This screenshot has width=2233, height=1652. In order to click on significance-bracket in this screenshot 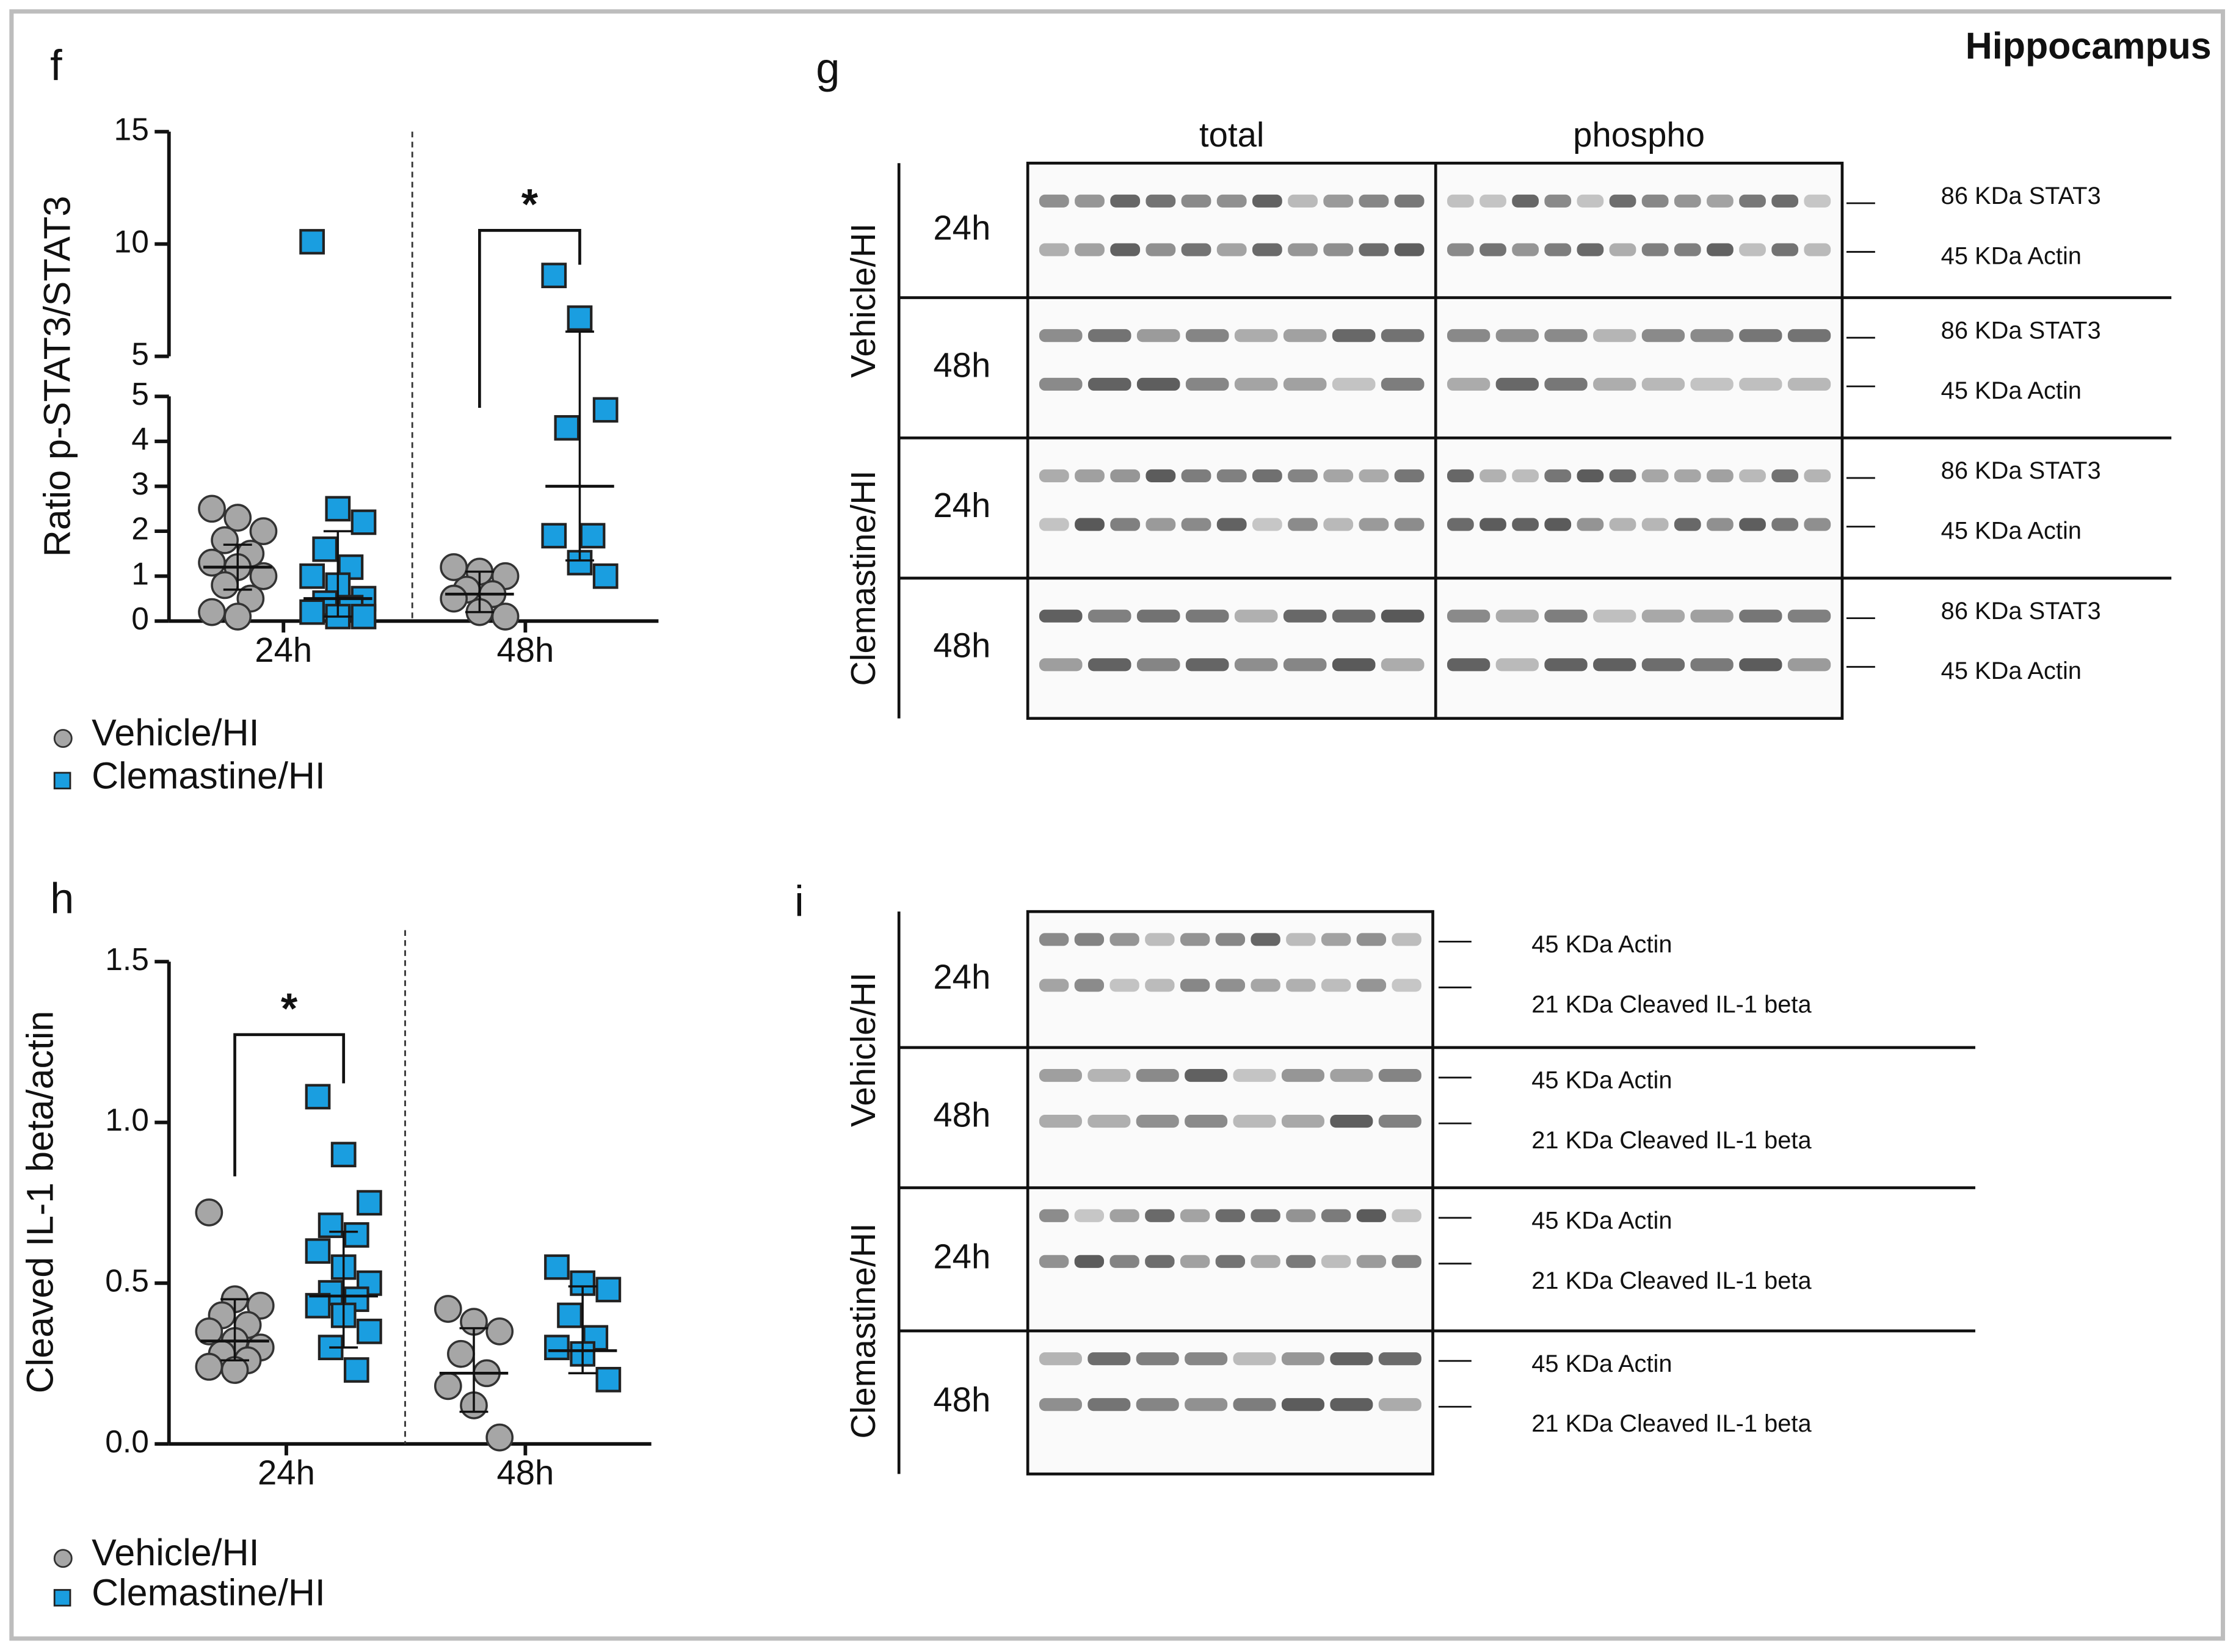, I will do `click(289, 1104)`.